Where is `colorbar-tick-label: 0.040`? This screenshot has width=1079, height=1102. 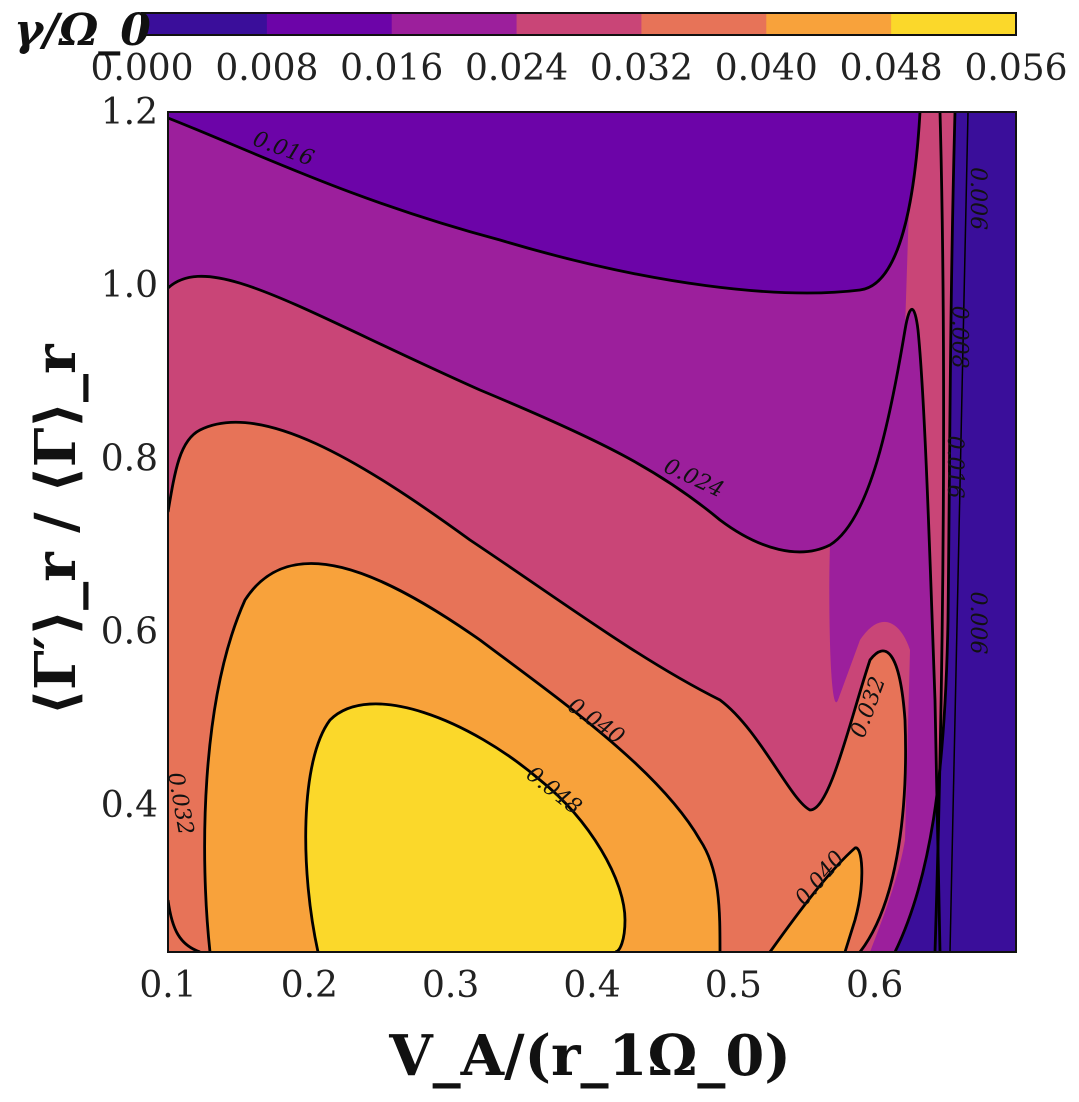
colorbar-tick-label: 0.040 is located at coordinates (766, 68).